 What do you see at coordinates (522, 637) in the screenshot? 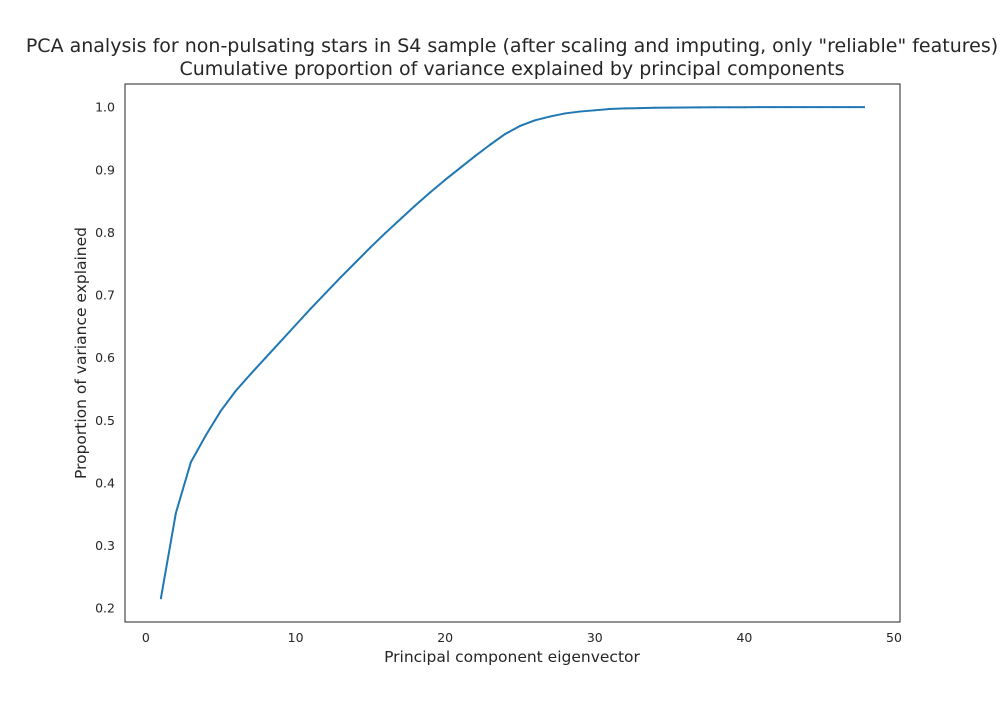
I see `x-axis-ticks: 0 10 20 30 40 50` at bounding box center [522, 637].